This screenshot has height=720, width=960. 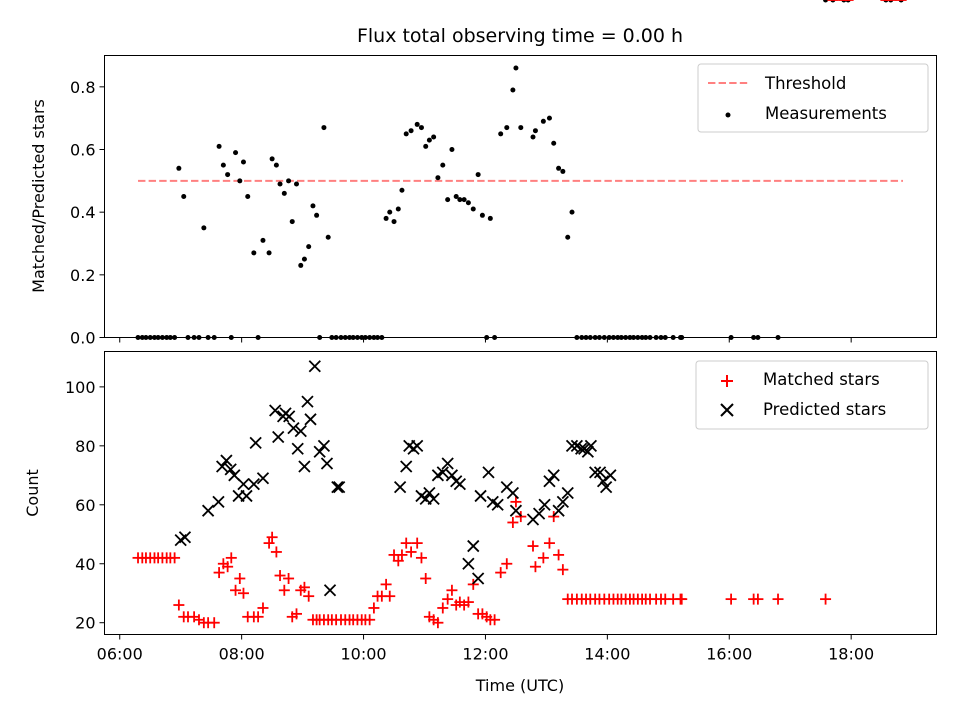 What do you see at coordinates (727, 410) in the screenshot?
I see `legend-predicted-stars-marker` at bounding box center [727, 410].